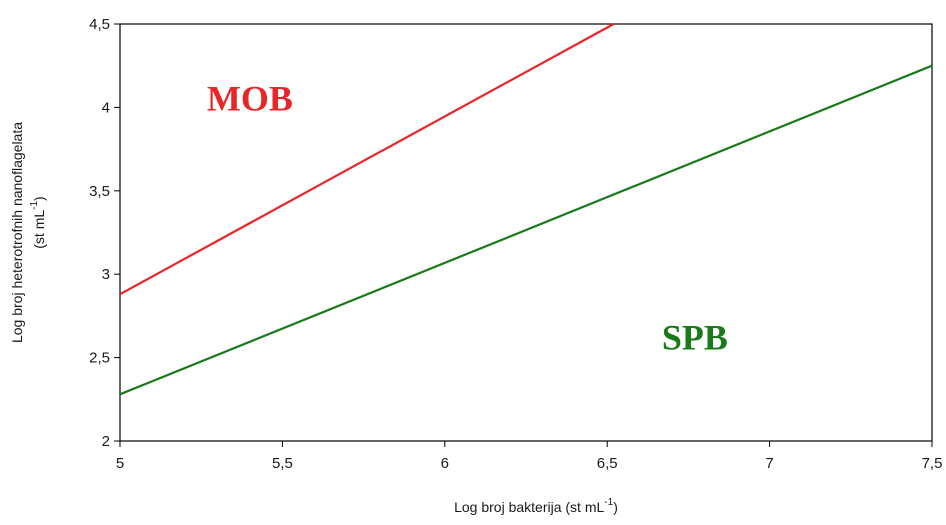 The width and height of the screenshot is (946, 525). Describe the element at coordinates (120, 463) in the screenshot. I see `x-tick-label: 5` at that location.